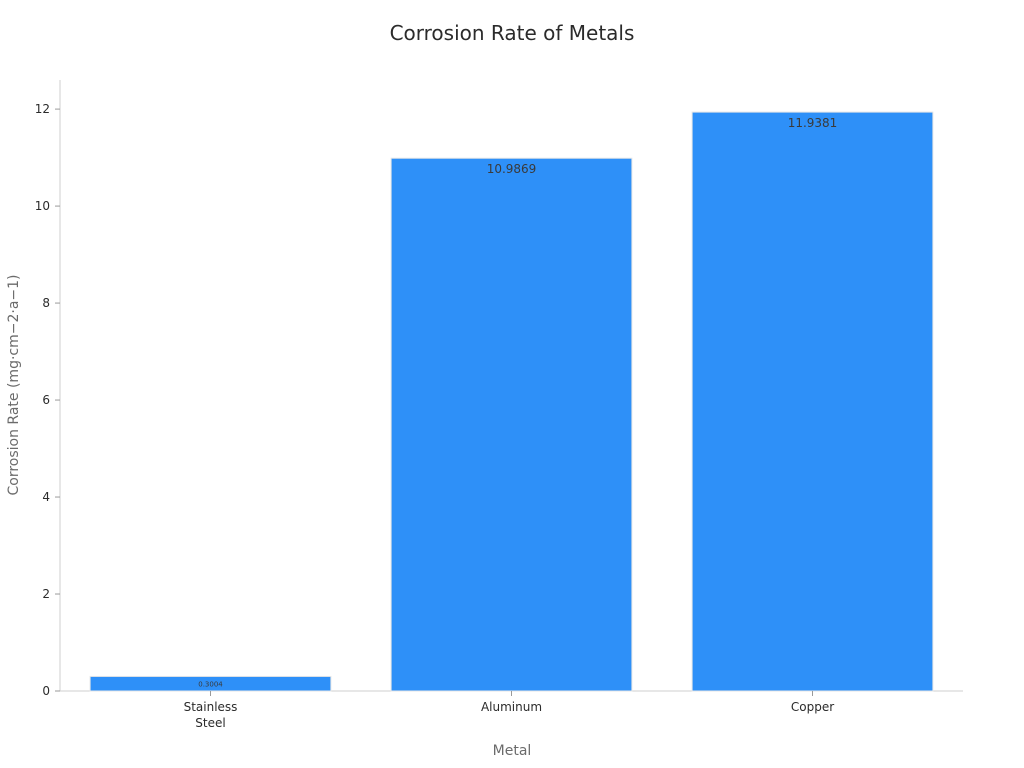 The height and width of the screenshot is (768, 1024). I want to click on x-tick-label-line: Aluminum, so click(511, 707).